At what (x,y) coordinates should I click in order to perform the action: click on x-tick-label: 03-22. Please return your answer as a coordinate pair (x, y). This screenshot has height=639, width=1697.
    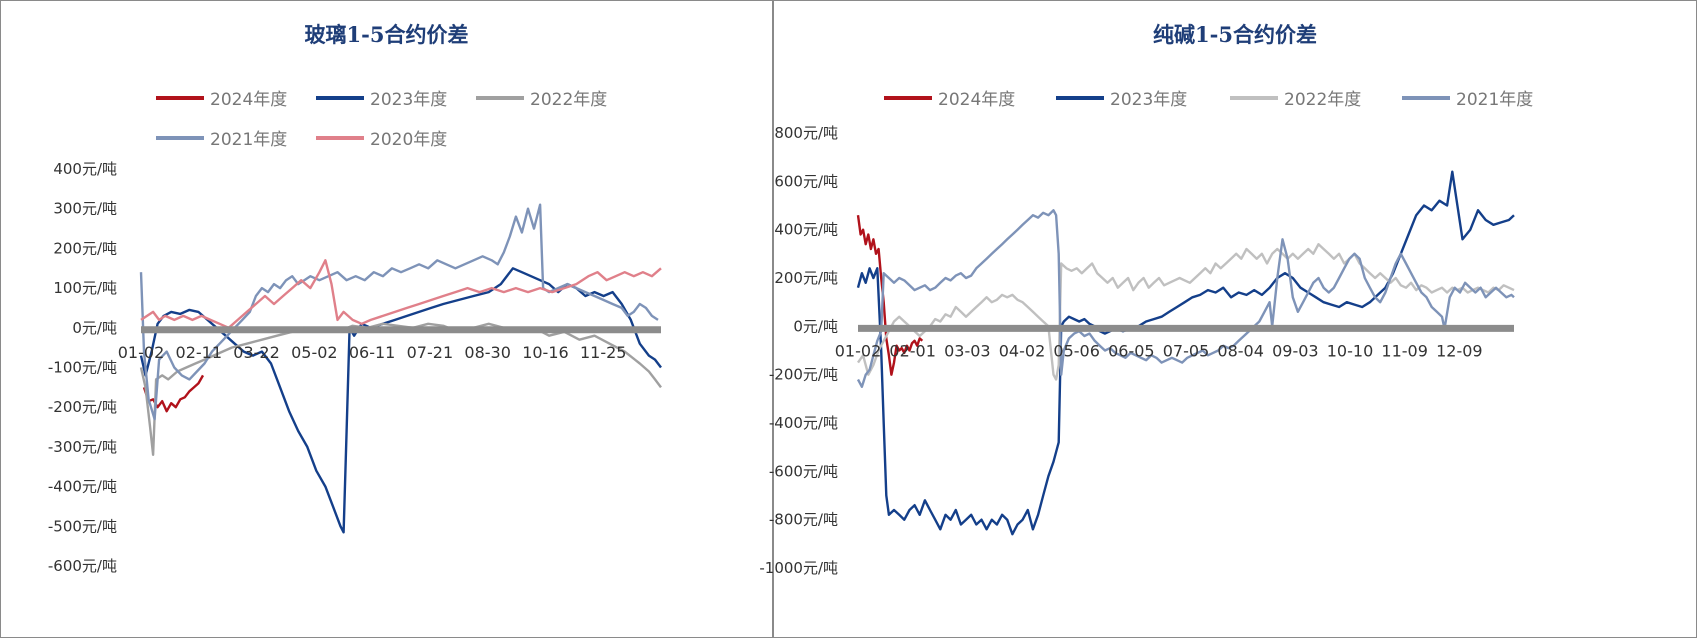
    Looking at the image, I should click on (256, 352).